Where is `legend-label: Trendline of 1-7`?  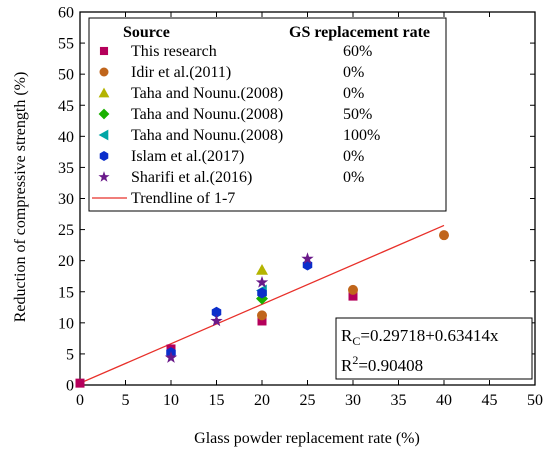 legend-label: Trendline of 1-7 is located at coordinates (183, 198).